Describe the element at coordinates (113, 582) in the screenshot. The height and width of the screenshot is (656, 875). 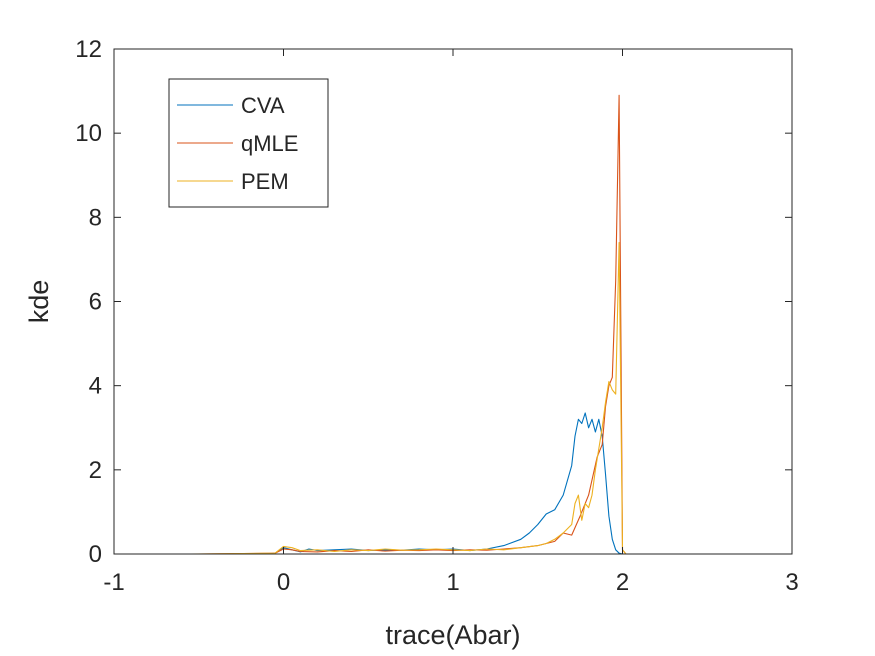
I see `x-tick-label: -1` at that location.